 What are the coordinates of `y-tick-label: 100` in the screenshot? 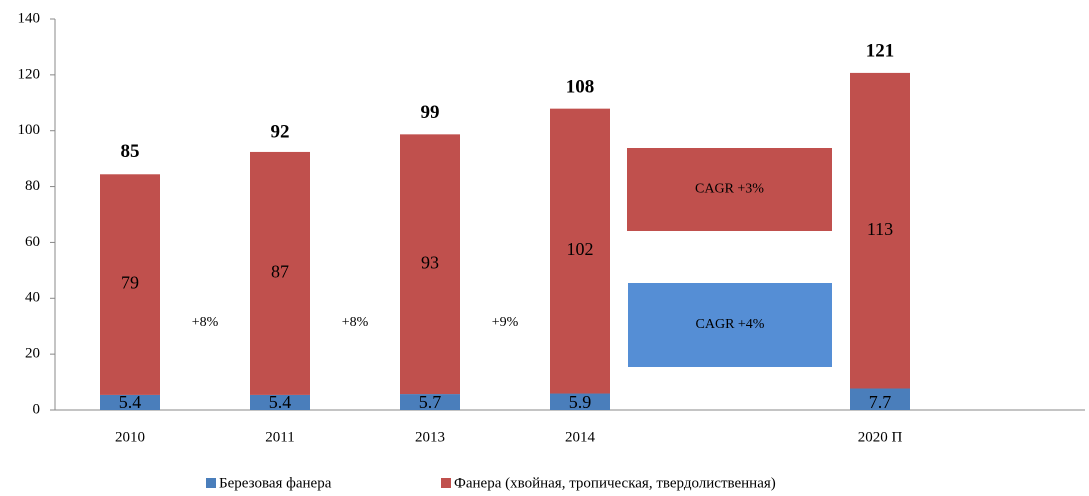 It's located at (29, 130).